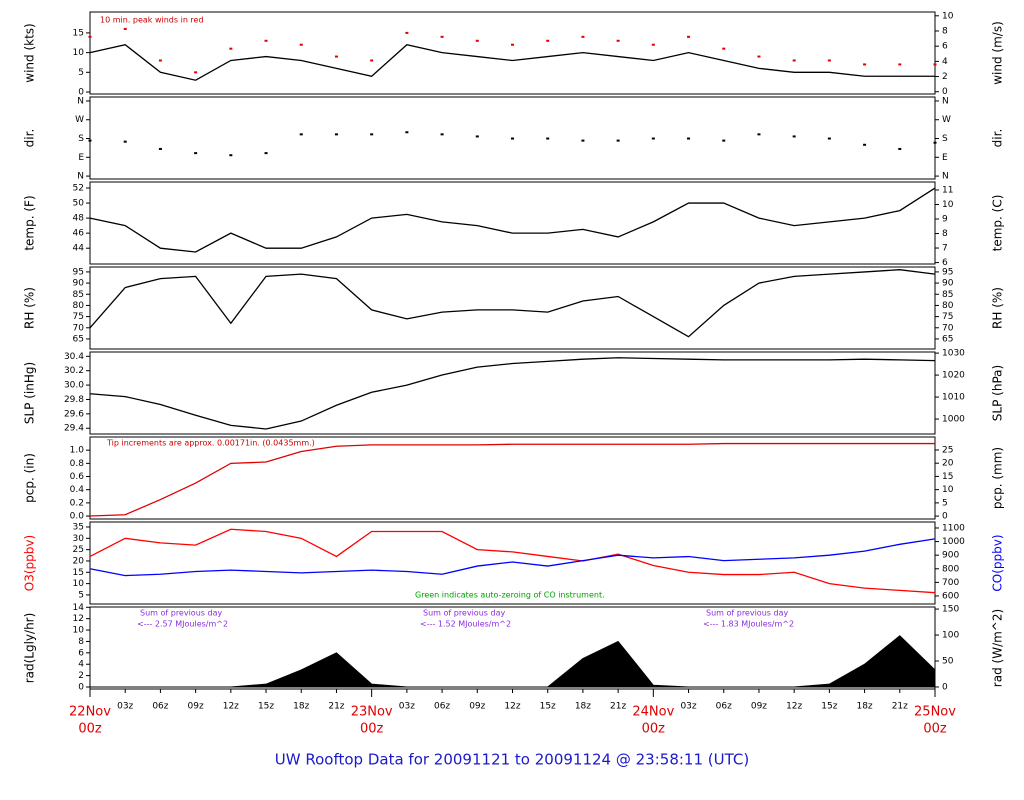  What do you see at coordinates (78, 619) in the screenshot?
I see `y-tick-label: 12` at bounding box center [78, 619].